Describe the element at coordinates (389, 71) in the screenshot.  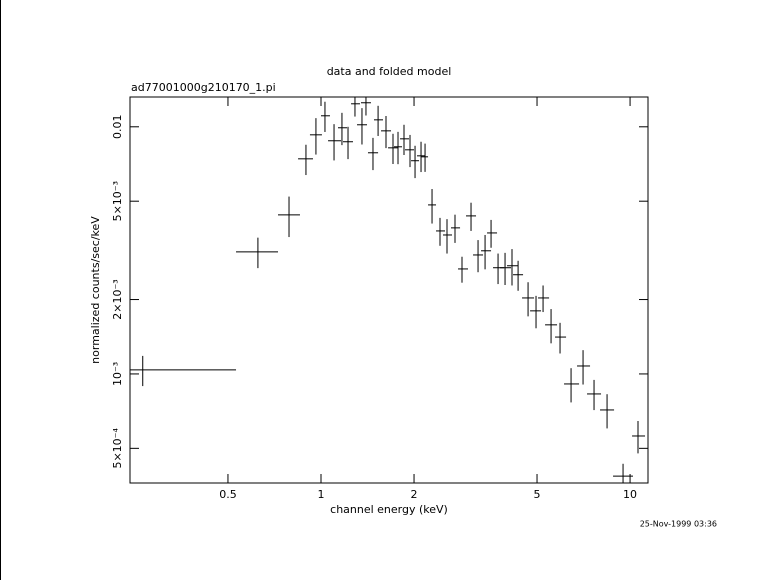
I see `chart-title: data and folded model` at that location.